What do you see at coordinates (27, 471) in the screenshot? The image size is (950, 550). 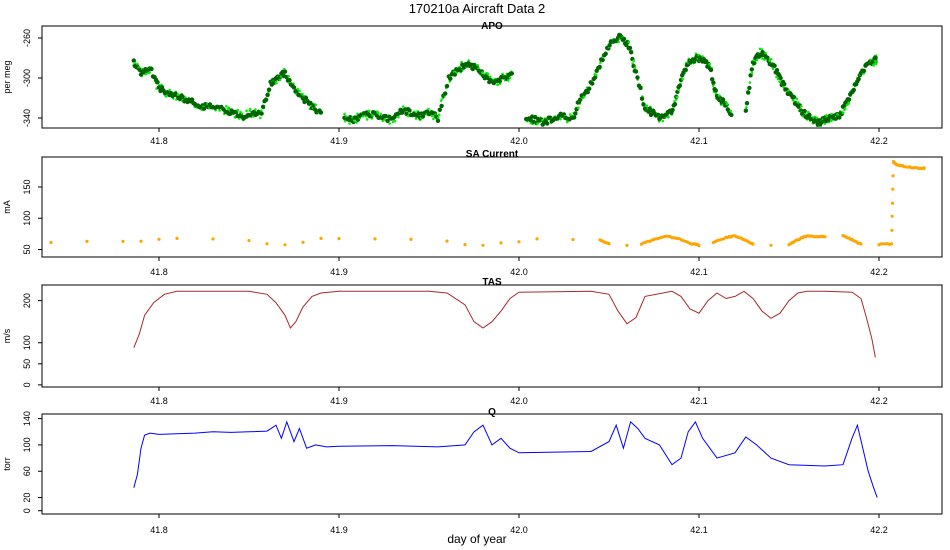 I see `y-tick-label: 60` at bounding box center [27, 471].